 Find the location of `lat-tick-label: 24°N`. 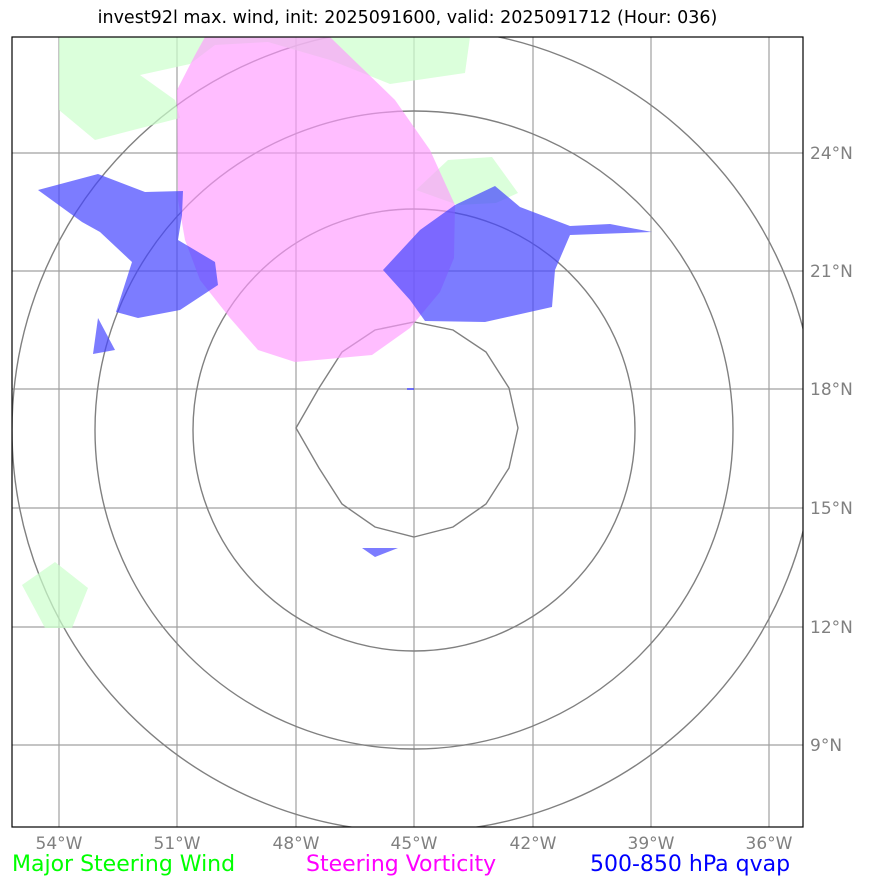

lat-tick-label: 24°N is located at coordinates (831, 154).